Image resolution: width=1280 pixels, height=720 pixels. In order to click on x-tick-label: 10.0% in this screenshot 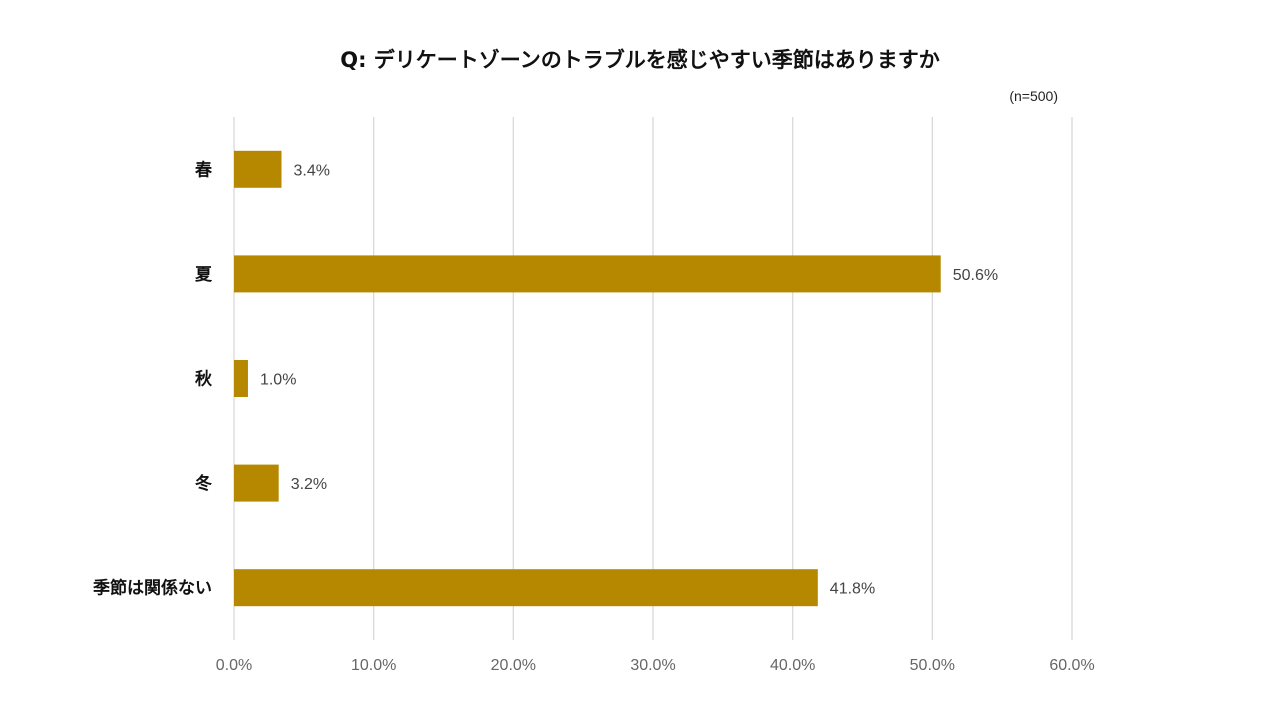, I will do `click(373, 665)`.